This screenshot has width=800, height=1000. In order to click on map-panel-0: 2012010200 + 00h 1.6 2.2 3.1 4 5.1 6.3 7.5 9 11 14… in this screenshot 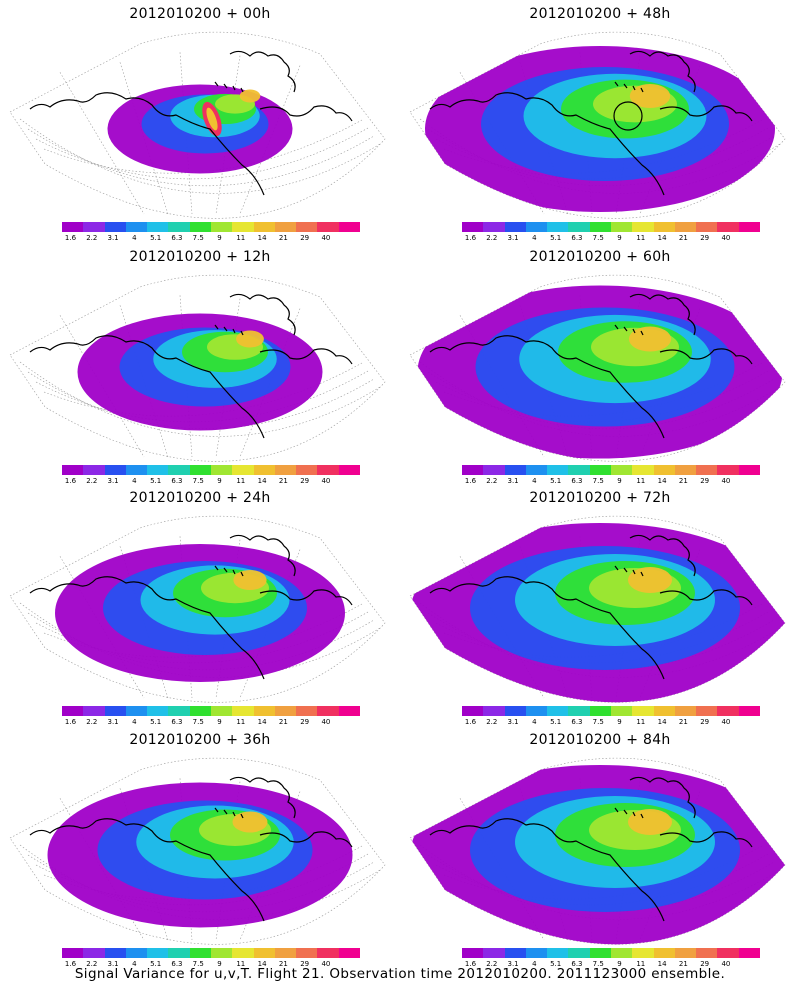, I will do `click(200, 122)`.